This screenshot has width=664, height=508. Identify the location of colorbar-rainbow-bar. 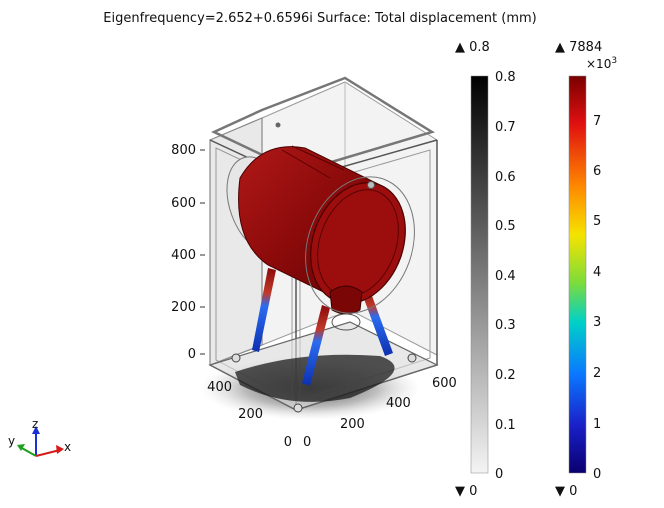
(577, 274).